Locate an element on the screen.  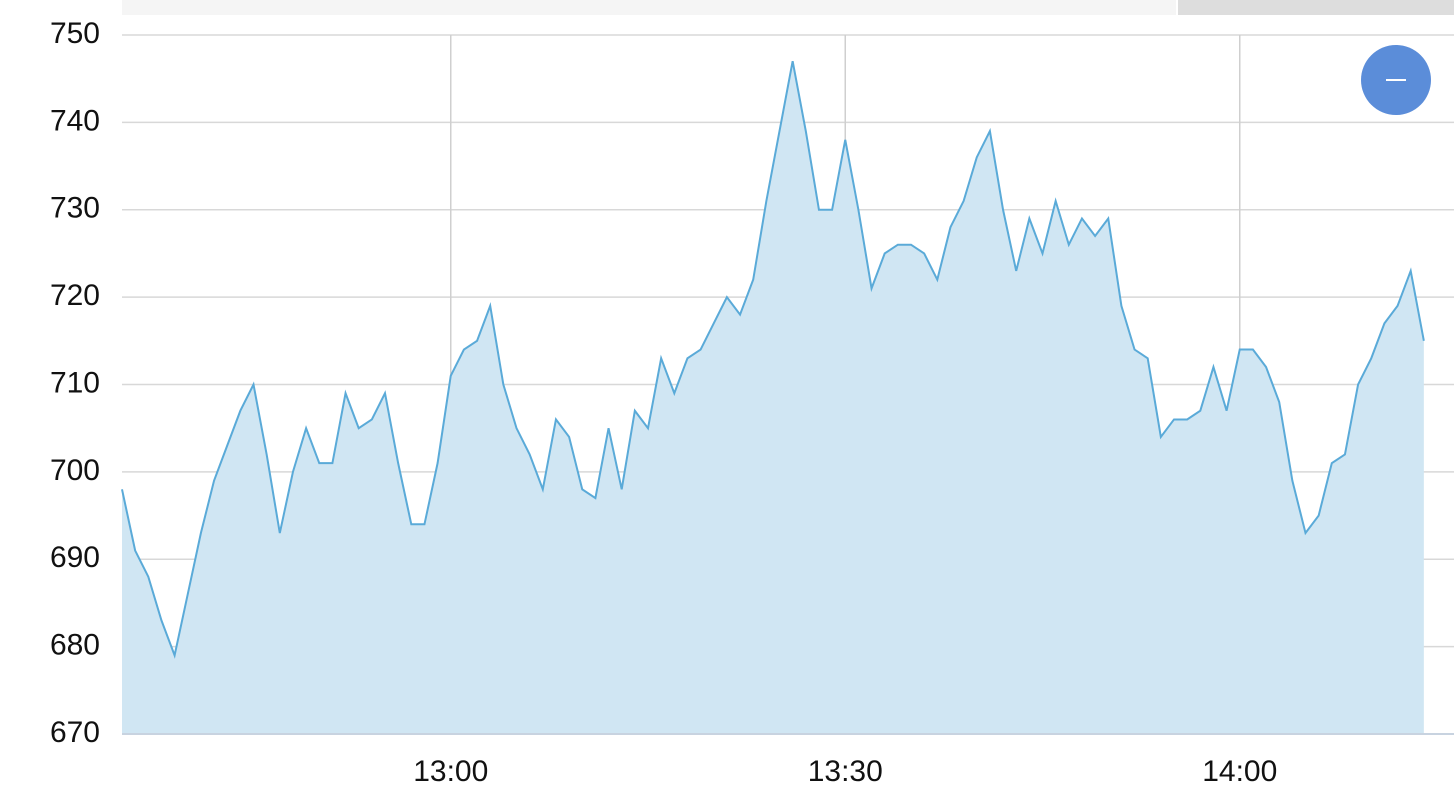
navigator is located at coordinates (649, 7).